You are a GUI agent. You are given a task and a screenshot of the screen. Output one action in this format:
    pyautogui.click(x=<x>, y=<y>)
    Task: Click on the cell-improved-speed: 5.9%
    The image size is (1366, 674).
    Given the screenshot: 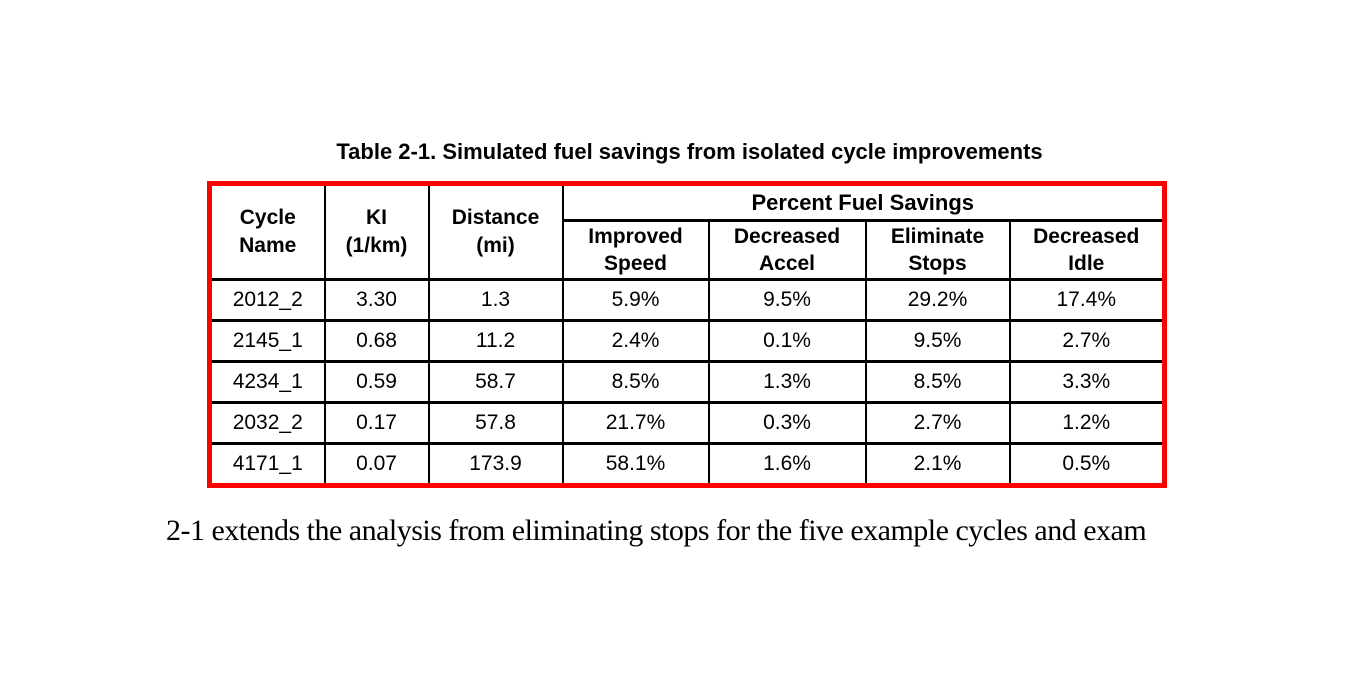 What is the action you would take?
    pyautogui.click(x=635, y=300)
    